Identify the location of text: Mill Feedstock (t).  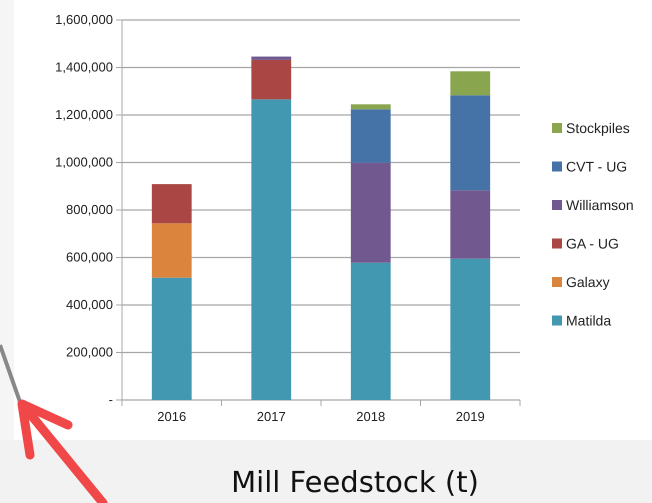
(355, 482).